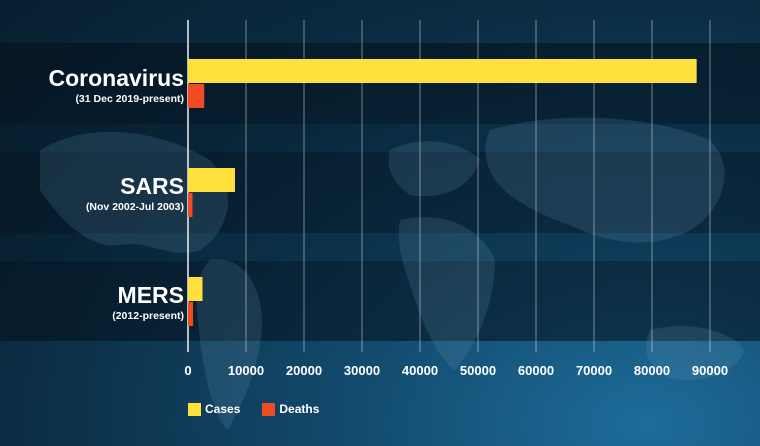  I want to click on x-tick-label: 50000, so click(478, 370).